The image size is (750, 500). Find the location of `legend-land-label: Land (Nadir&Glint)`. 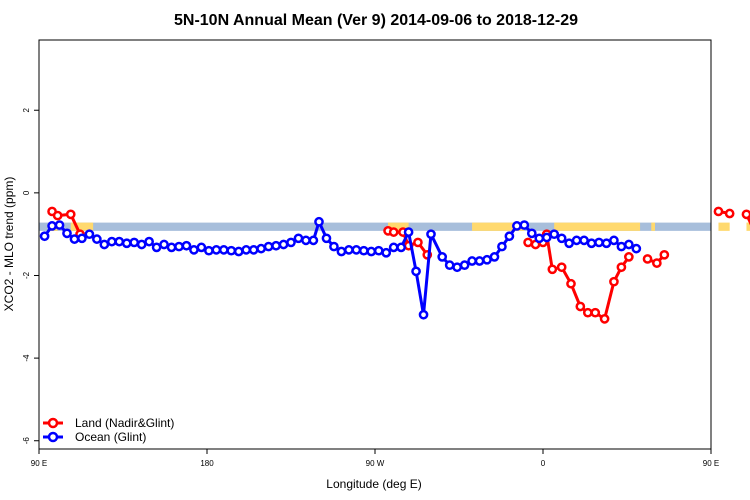

legend-land-label: Land (Nadir&Glint) is located at coordinates (124, 423).